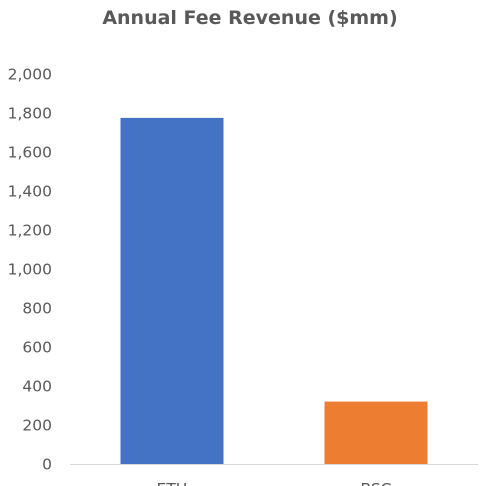  Describe the element at coordinates (37, 387) in the screenshot. I see `y-tick-label: 400` at that location.